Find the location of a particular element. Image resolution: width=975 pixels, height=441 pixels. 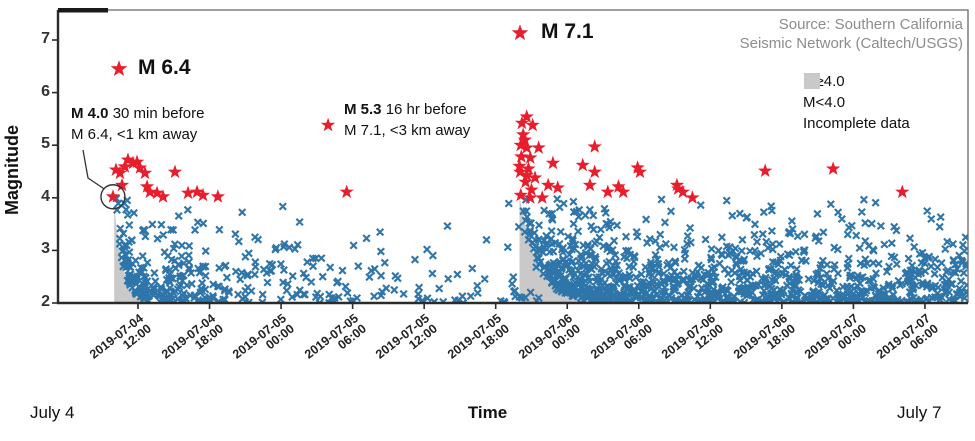

x-axis-title: Time is located at coordinates (487, 412).